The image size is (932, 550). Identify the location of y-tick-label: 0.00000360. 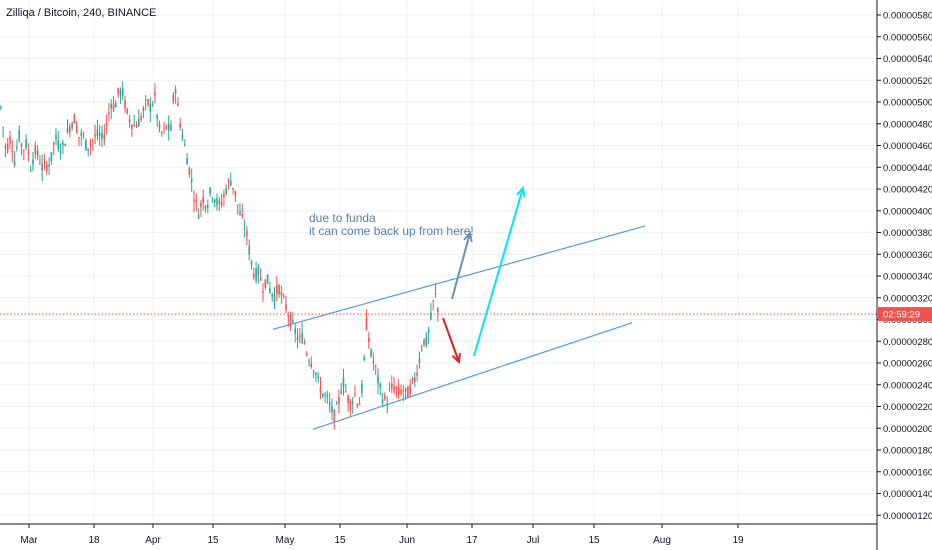
(907, 255).